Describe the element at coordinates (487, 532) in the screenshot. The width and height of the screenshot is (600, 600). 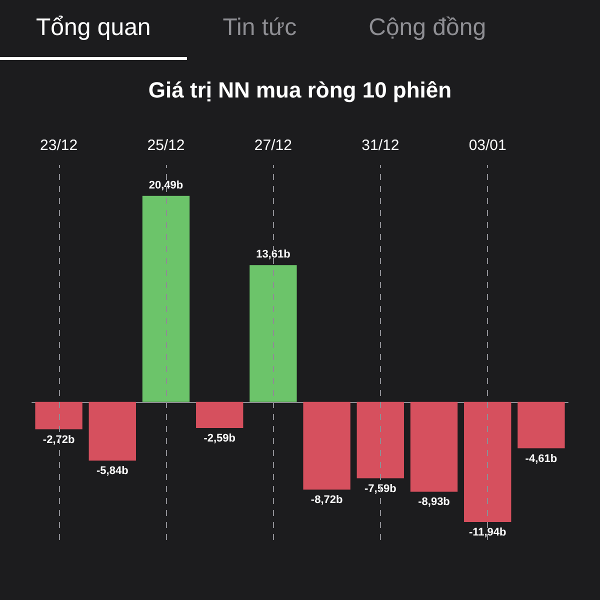
I see `data-label: -11,94b` at that location.